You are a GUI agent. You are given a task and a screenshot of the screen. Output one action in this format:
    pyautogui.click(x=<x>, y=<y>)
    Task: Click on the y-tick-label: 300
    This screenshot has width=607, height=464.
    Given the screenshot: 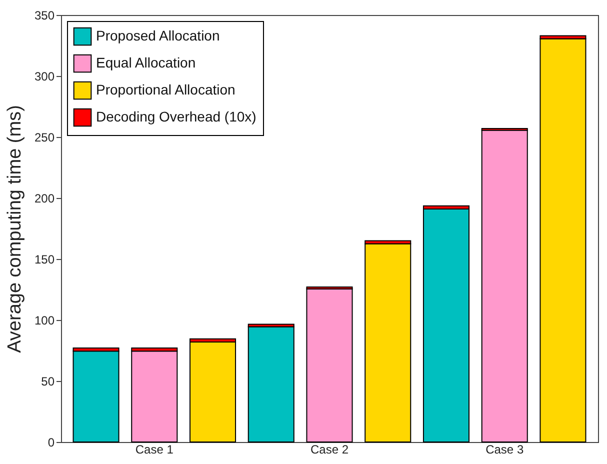 What is the action you would take?
    pyautogui.click(x=44, y=77)
    